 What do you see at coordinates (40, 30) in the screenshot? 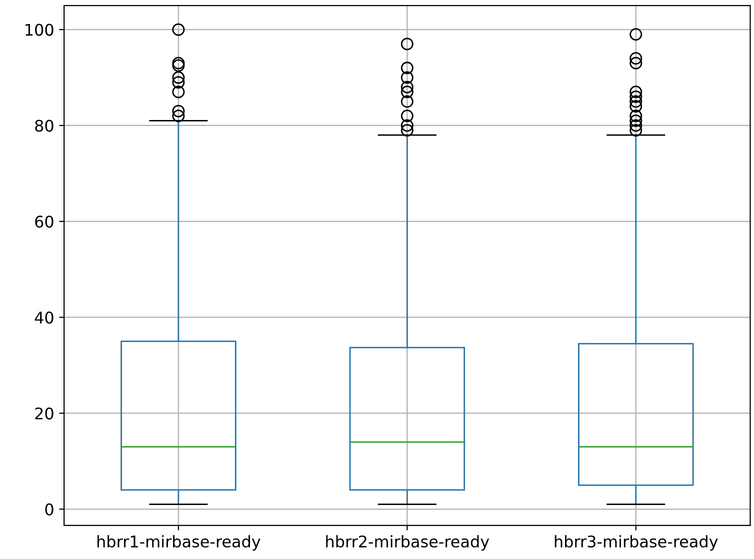
I see `y-tick-label: 100` at bounding box center [40, 30].